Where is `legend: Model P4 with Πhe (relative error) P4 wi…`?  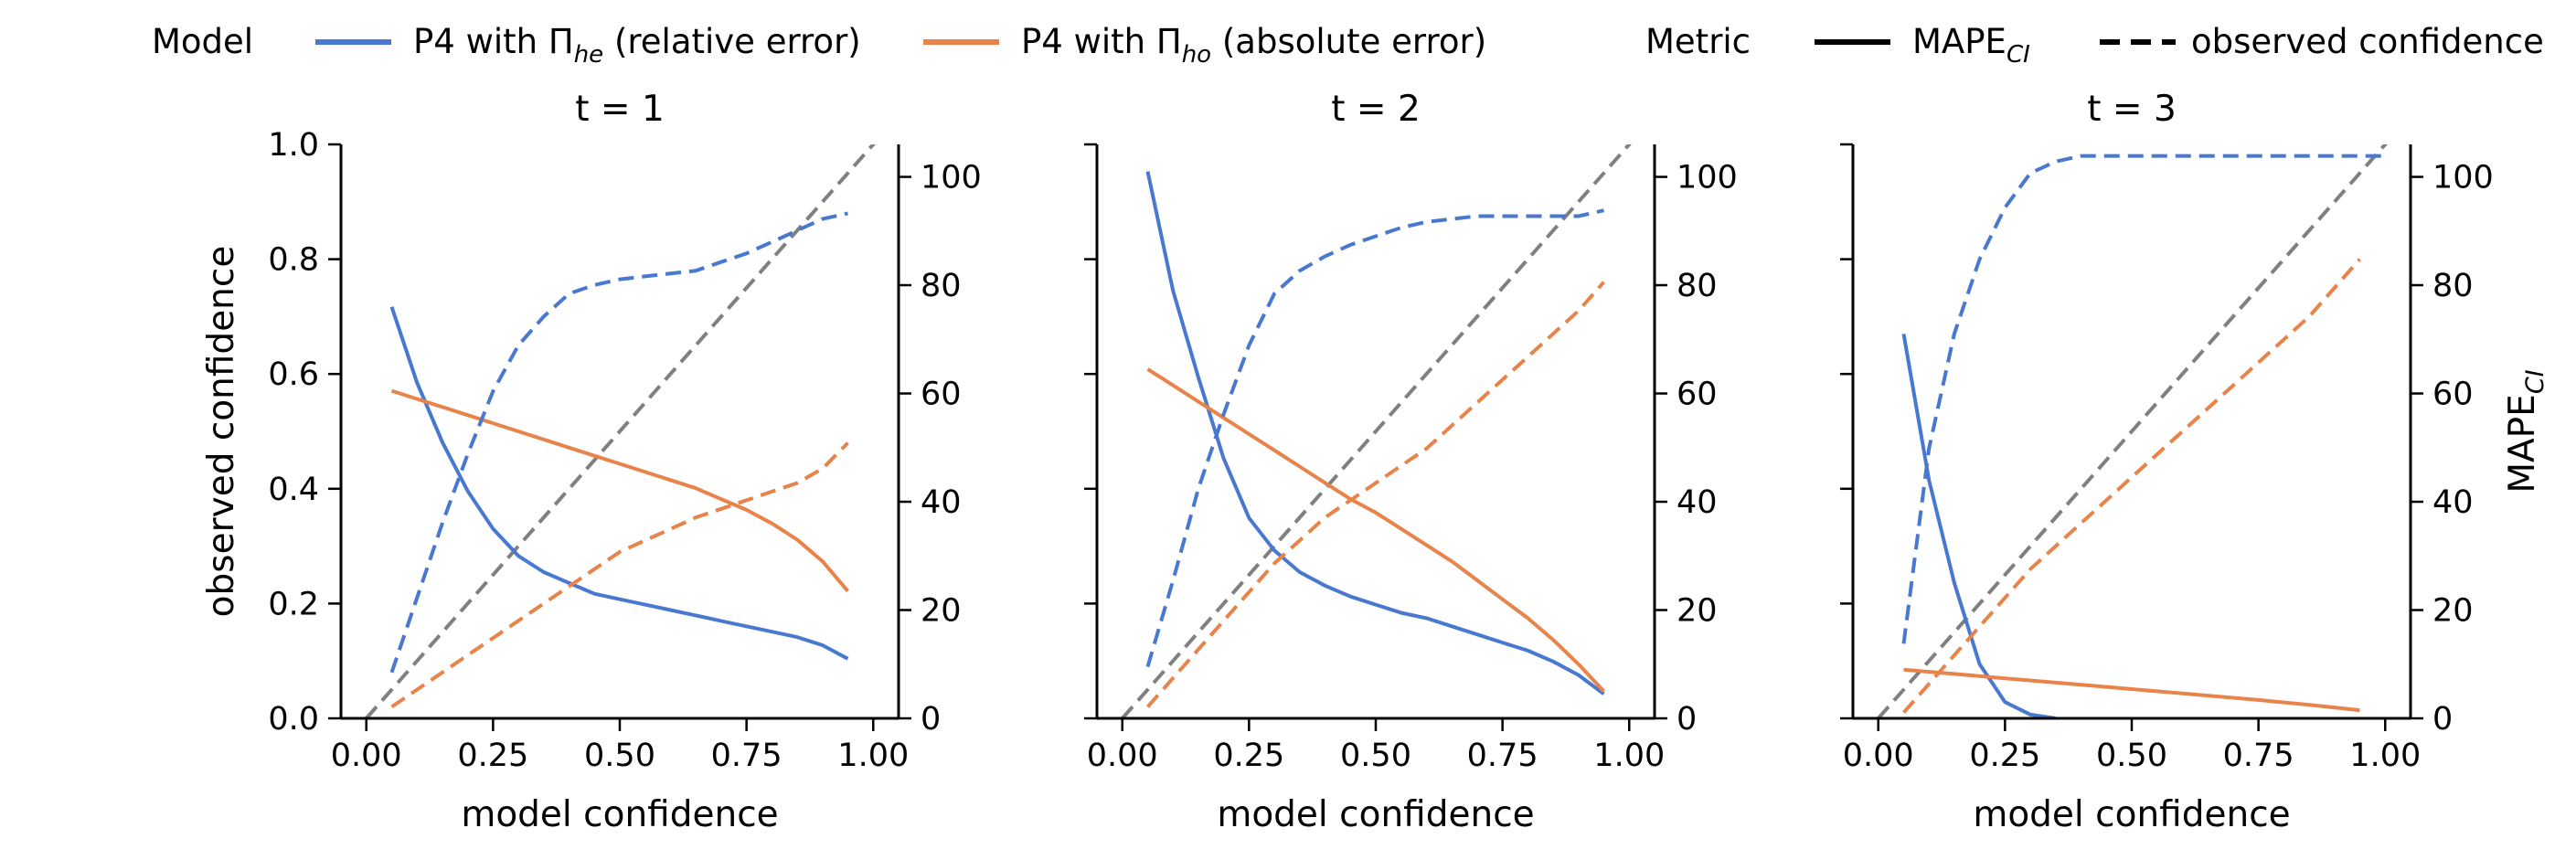 legend: Model P4 with Πhe (relative error) P4 wi… is located at coordinates (1348, 45).